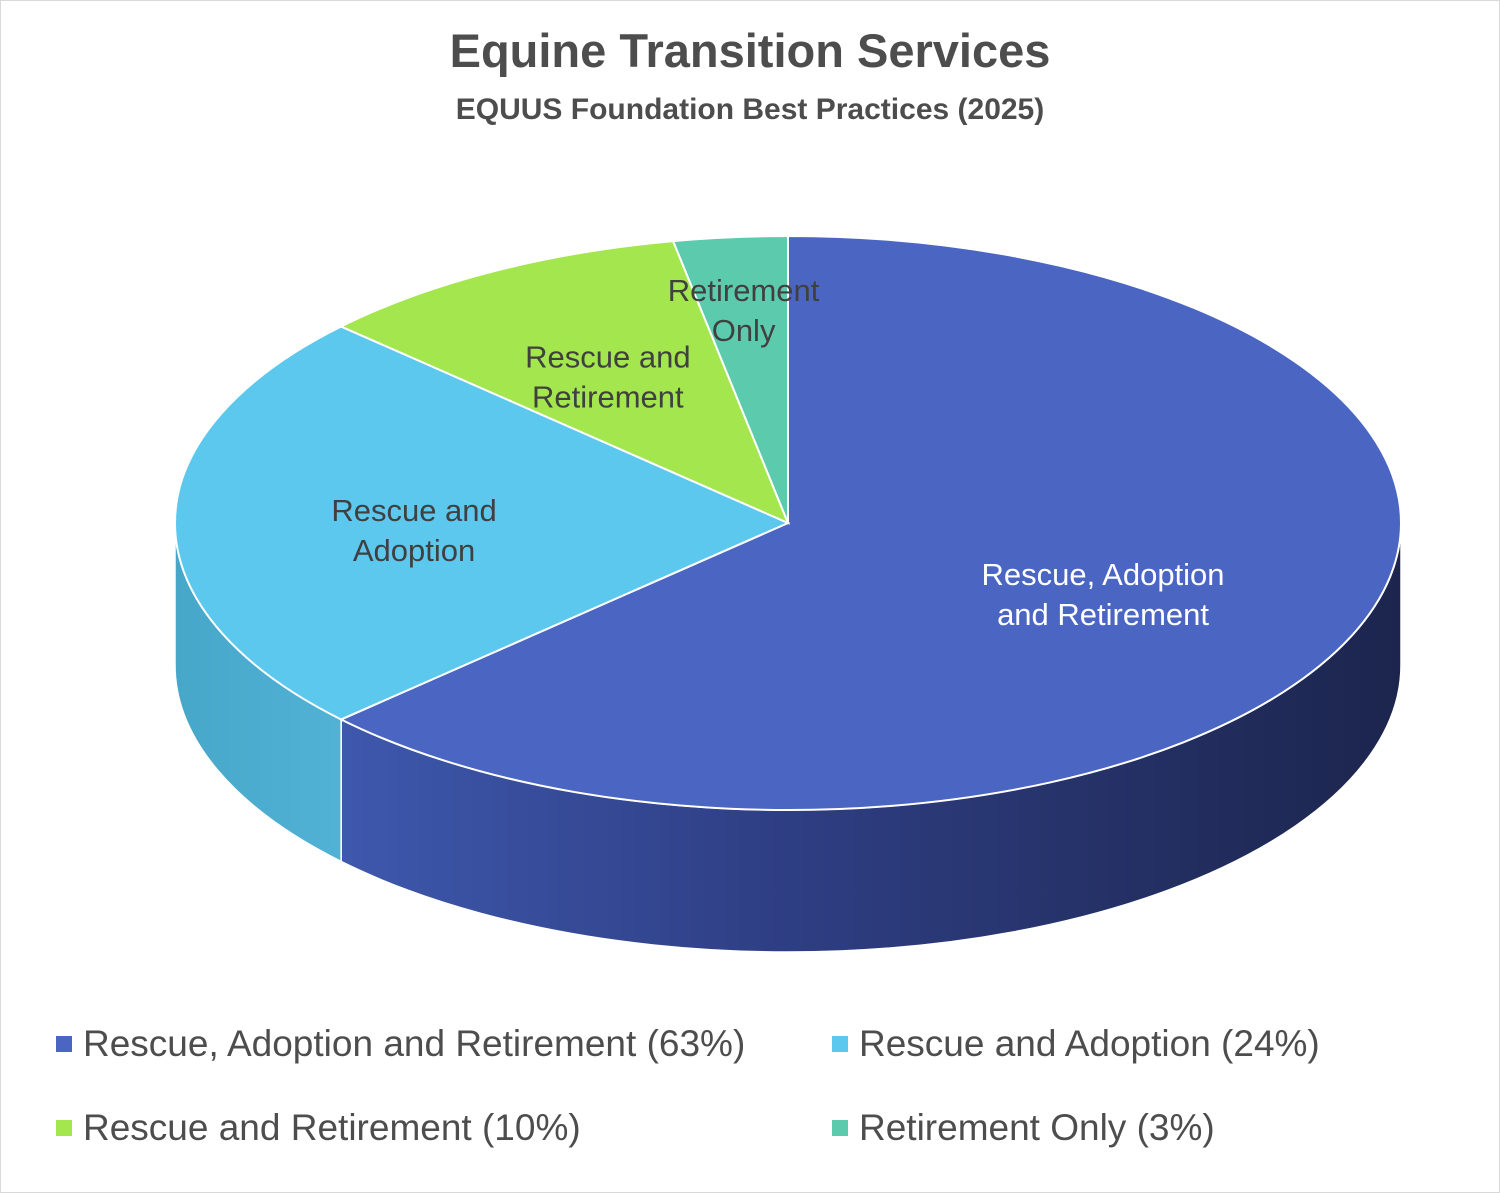 Image resolution: width=1500 pixels, height=1193 pixels. What do you see at coordinates (1103, 614) in the screenshot?
I see `slice-label-0: and Retirement` at bounding box center [1103, 614].